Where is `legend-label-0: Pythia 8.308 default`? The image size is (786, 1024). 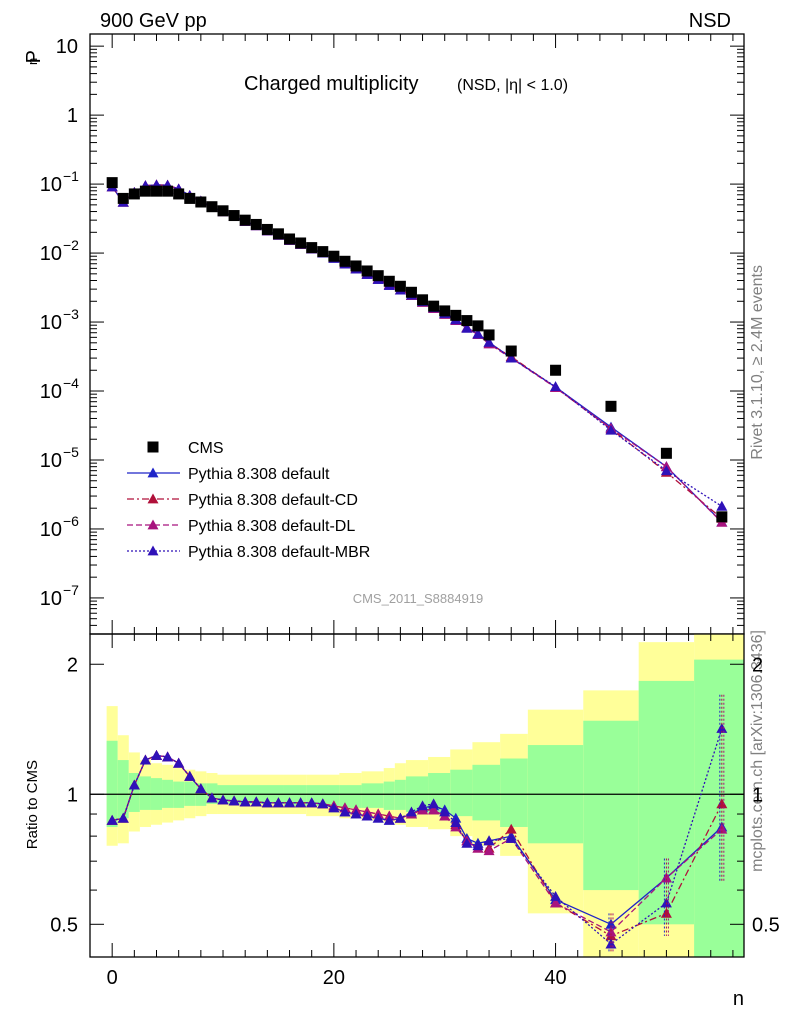
legend-label-0: Pythia 8.308 default is located at coordinates (259, 474).